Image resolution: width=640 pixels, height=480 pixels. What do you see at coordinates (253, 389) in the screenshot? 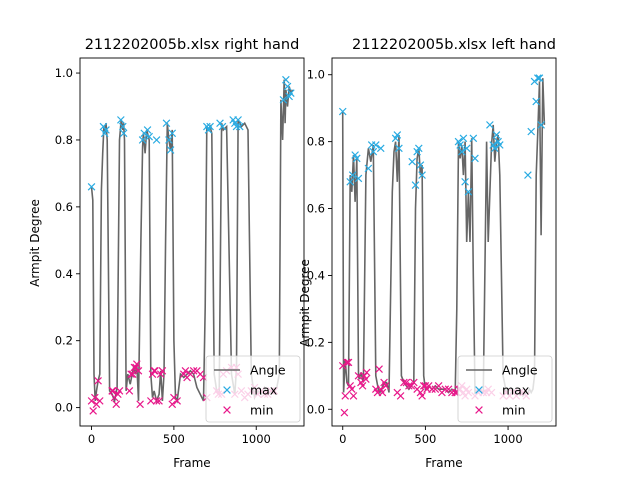
I see `legend-box` at bounding box center [253, 389].